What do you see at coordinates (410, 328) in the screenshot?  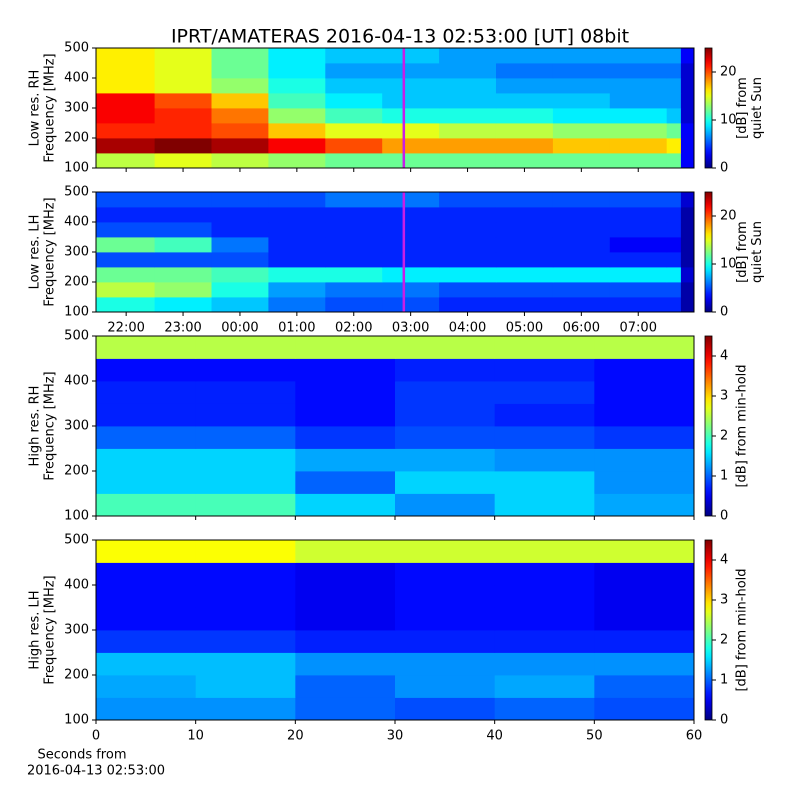 I see `x-tick-label: 03:00` at bounding box center [410, 328].